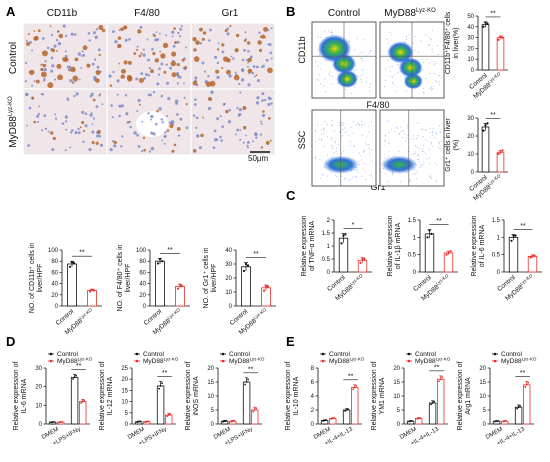 The image size is (550, 462). Describe the element at coordinates (399, 411) in the screenshot. I see `y-tick-label: 5` at that location.